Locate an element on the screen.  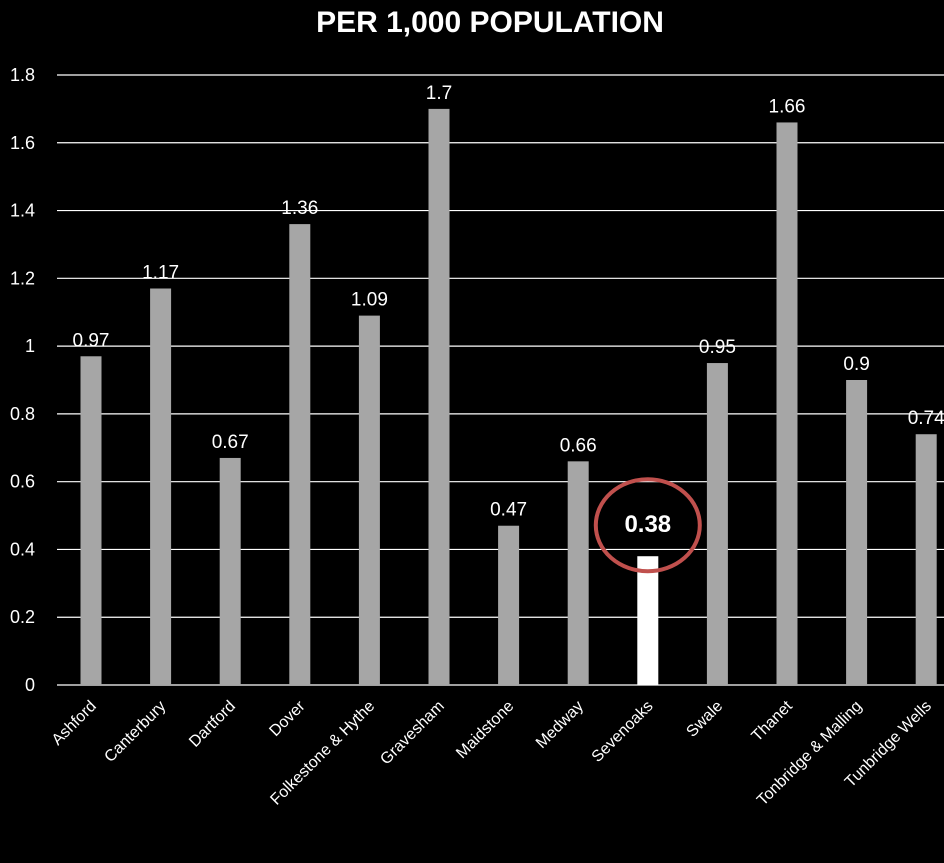
data-label: 1.36 is located at coordinates (299, 208).